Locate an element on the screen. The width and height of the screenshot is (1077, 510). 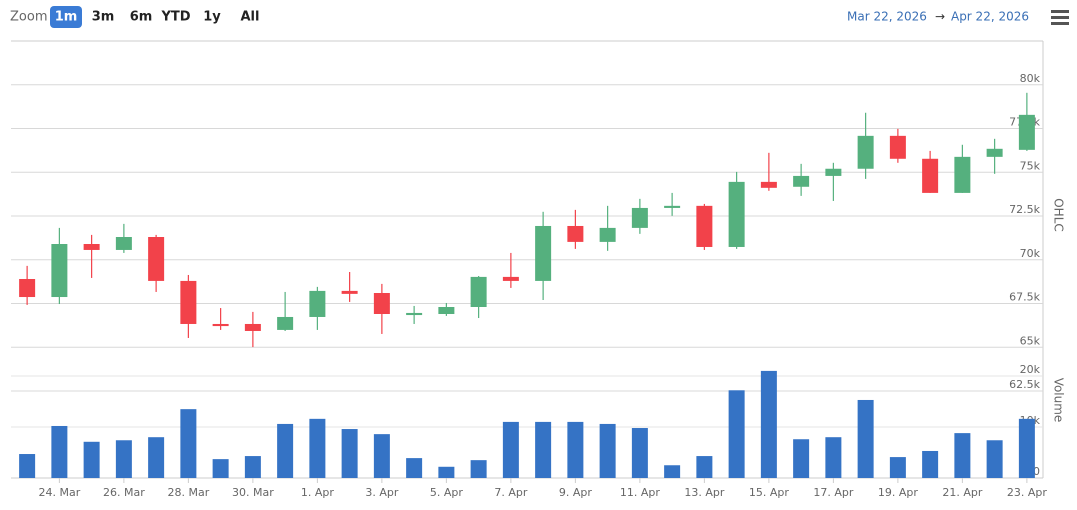
range-arrow: → is located at coordinates (940, 17).